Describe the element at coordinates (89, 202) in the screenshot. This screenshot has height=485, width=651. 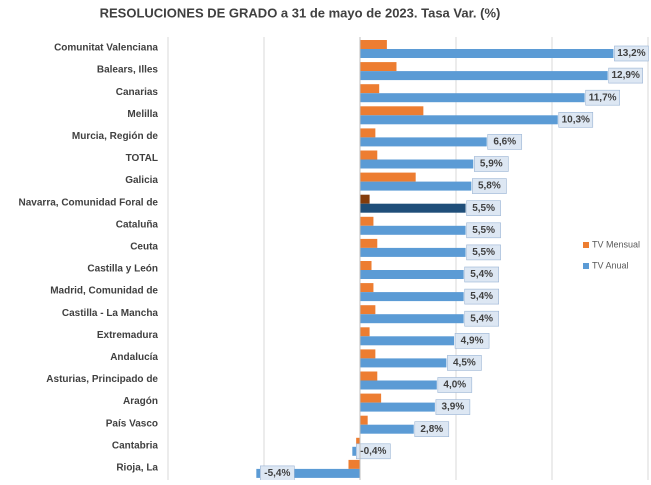
I see `y-tick-label: Navarra, Comunidad Foral de` at that location.